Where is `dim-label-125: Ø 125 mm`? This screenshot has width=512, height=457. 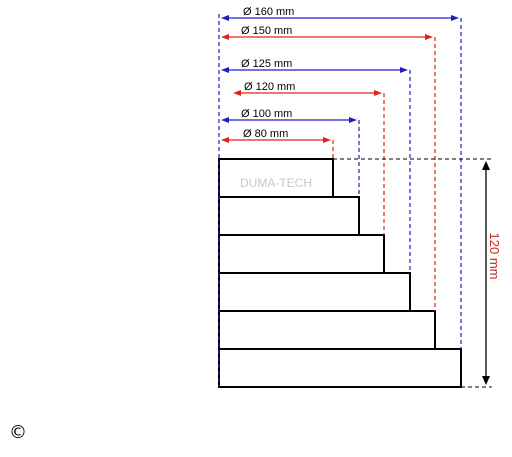
dim-label-125: Ø 125 mm is located at coordinates (266, 64).